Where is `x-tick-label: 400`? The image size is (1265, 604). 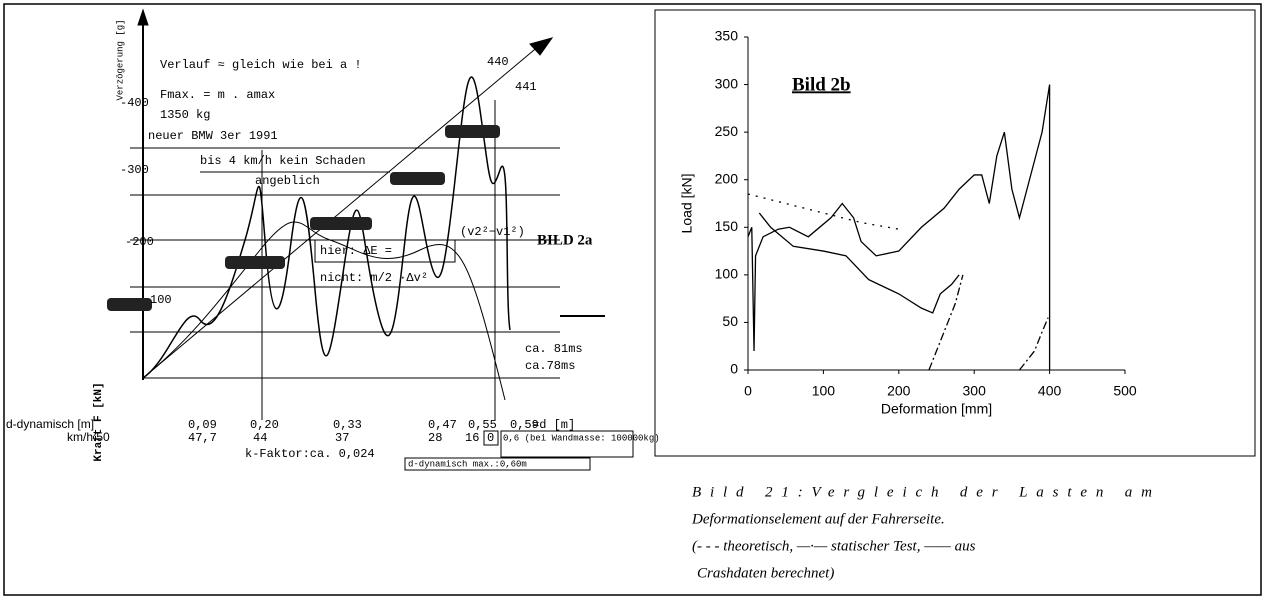
x-tick-label: 400 is located at coordinates (1050, 391).